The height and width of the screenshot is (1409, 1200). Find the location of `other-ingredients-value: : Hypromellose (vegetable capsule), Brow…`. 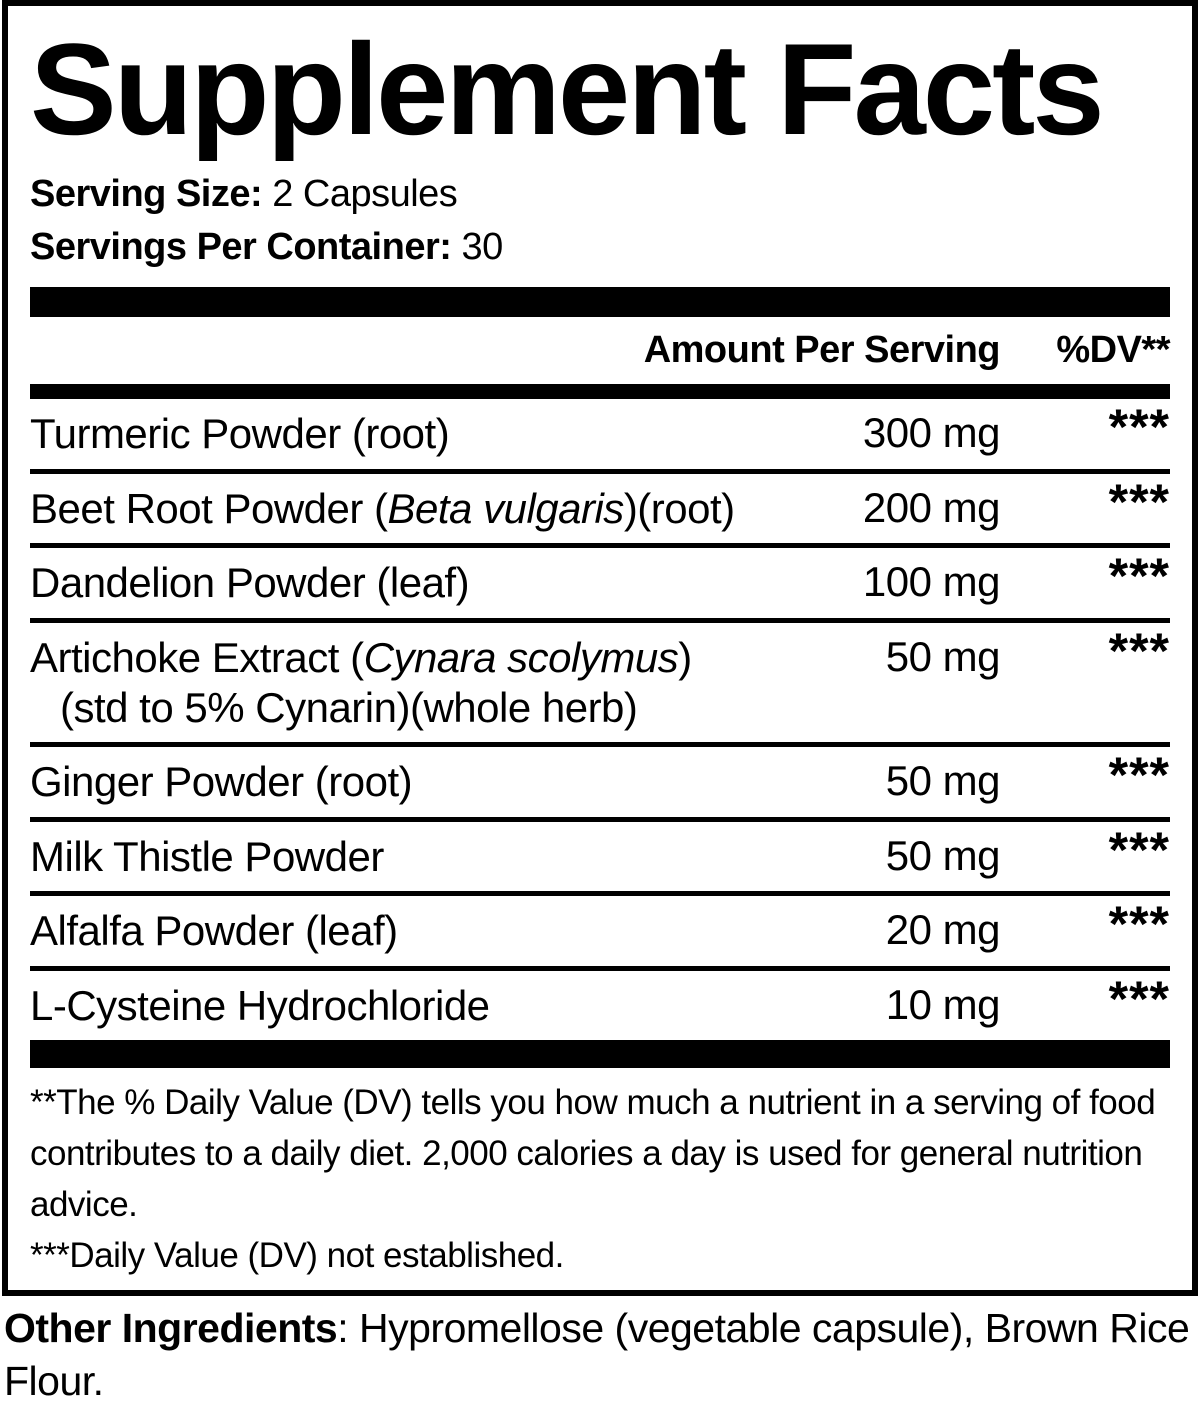

other-ingredients-value: : Hypromellose (vegetable capsule), Brow… is located at coordinates (597, 1355).